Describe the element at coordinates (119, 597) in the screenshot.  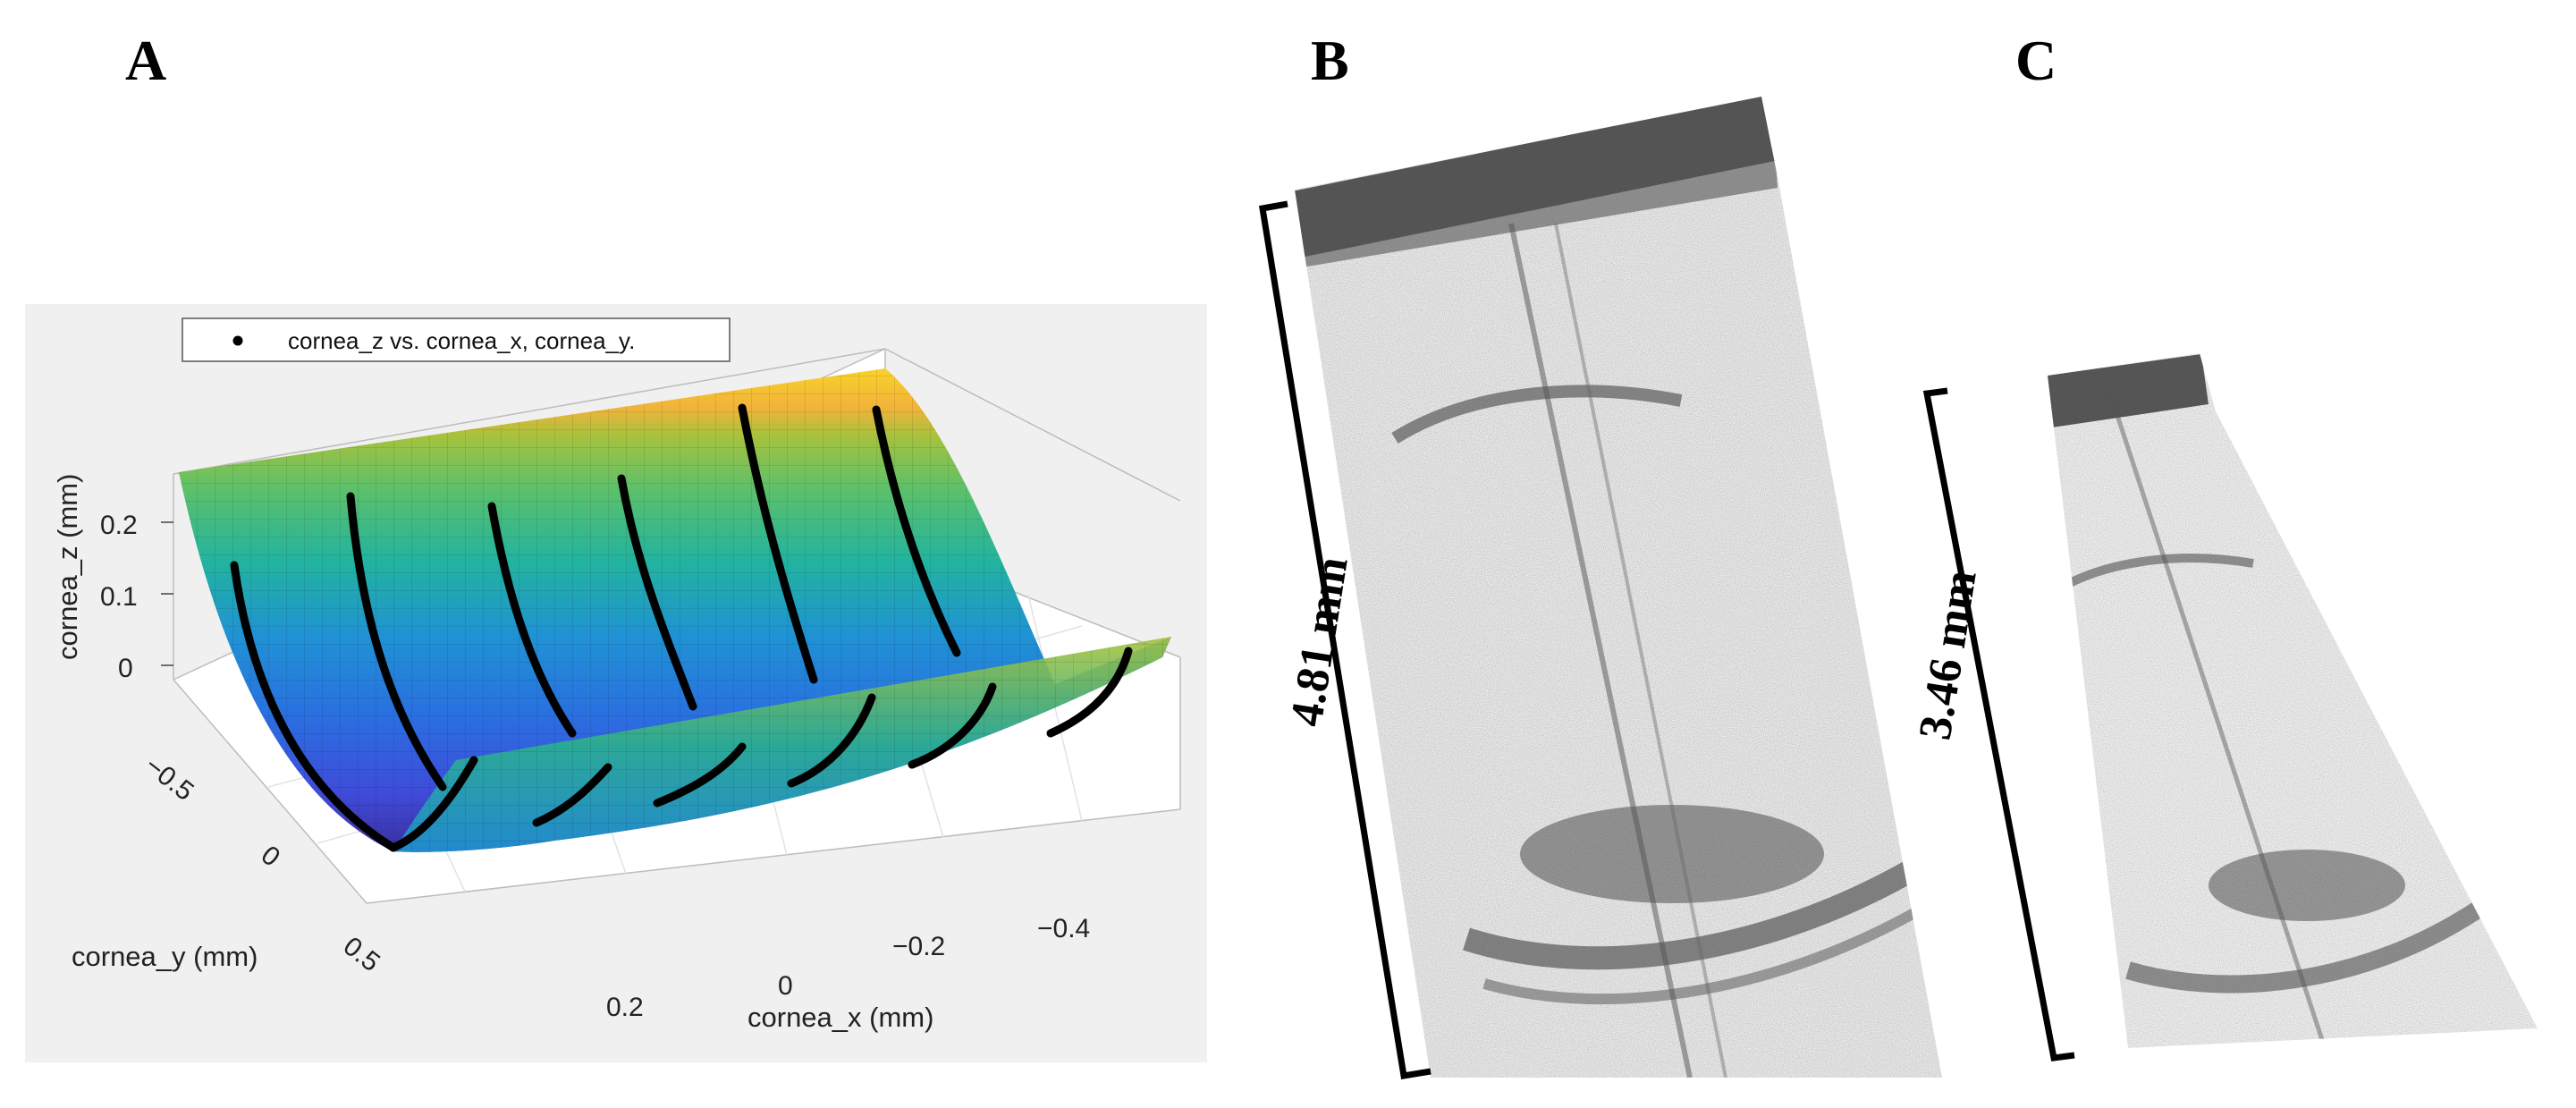
I see `z-tick: 0.1` at that location.